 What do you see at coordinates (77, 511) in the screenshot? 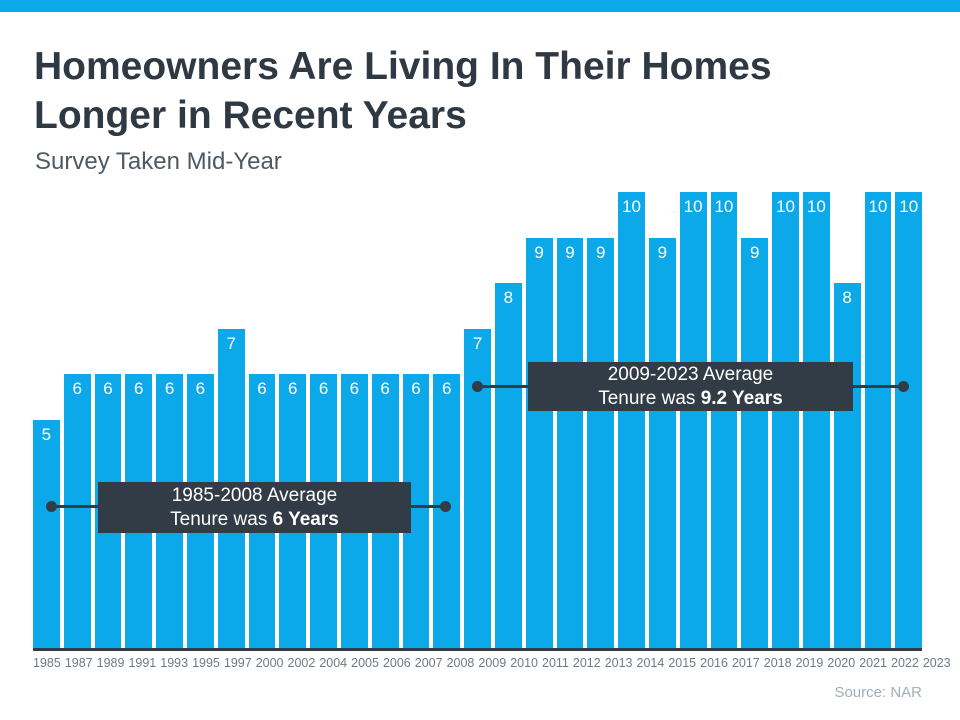
I see `bar-1987: 6` at bounding box center [77, 511].